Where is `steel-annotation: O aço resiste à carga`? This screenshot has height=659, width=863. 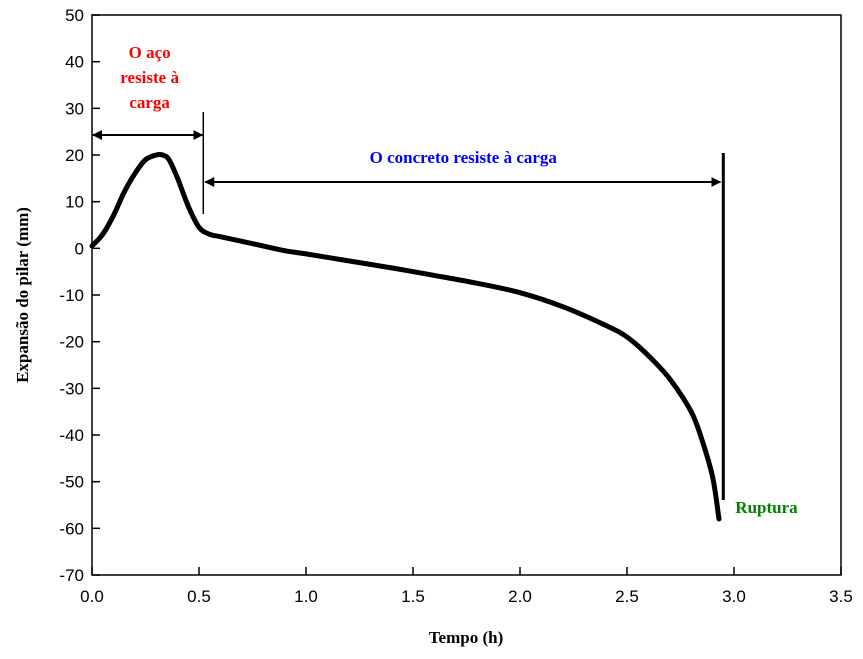
steel-annotation: O aço resiste à carga is located at coordinates (149, 77).